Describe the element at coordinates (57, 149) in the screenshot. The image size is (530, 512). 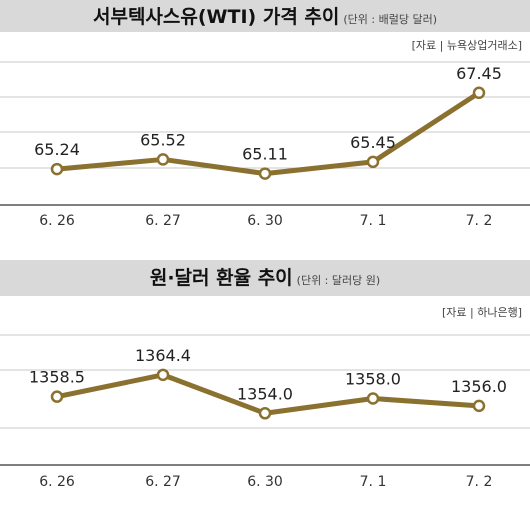
I see `data-label: 65.24` at that location.